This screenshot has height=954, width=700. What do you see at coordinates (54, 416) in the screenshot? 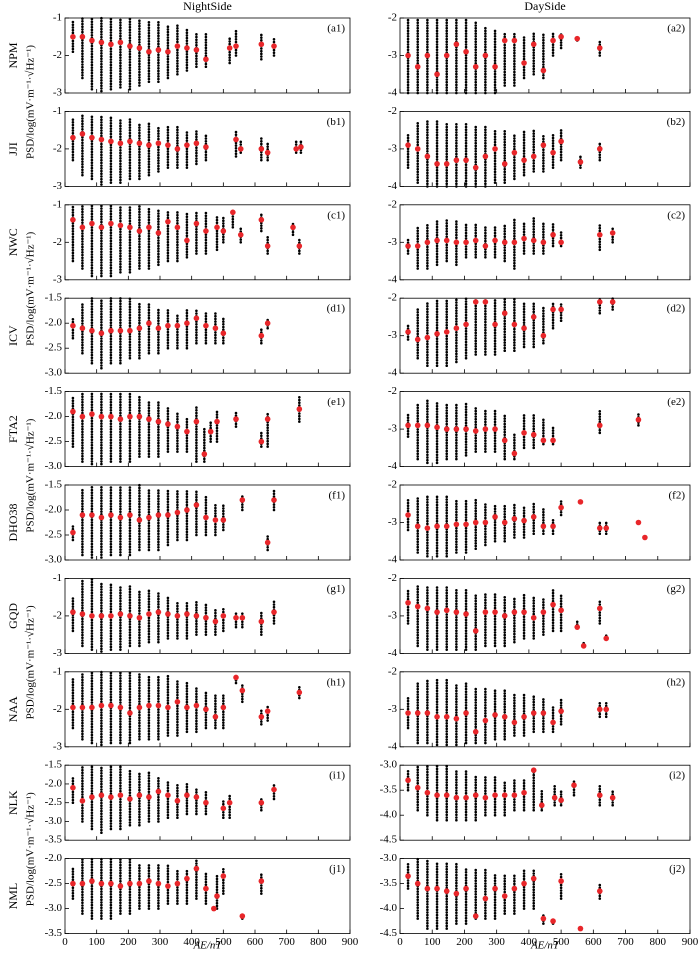
I see `y-tick-label: -2.0` at bounding box center [54, 416].